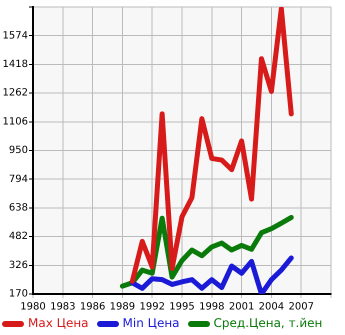  What do you see at coordinates (15, 36) in the screenshot?
I see `y-tick-label: 1574` at bounding box center [15, 36].